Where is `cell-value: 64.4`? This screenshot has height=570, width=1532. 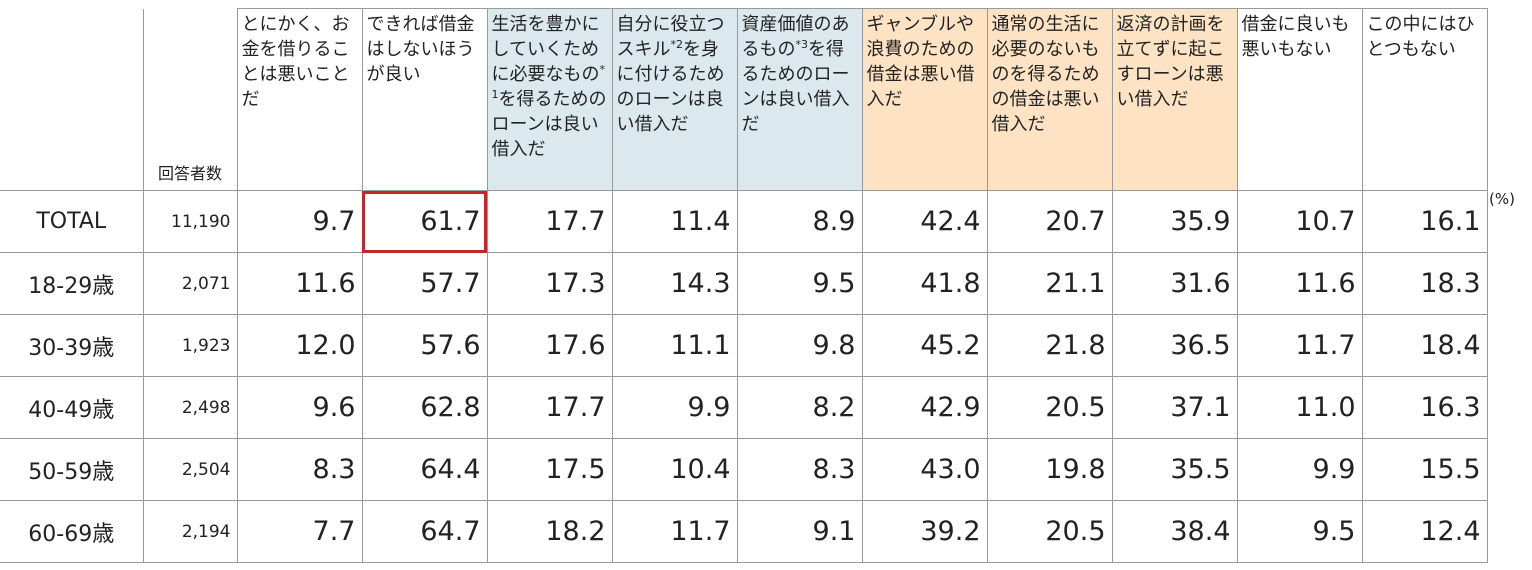
cell-value: 64.4 is located at coordinates (424, 469).